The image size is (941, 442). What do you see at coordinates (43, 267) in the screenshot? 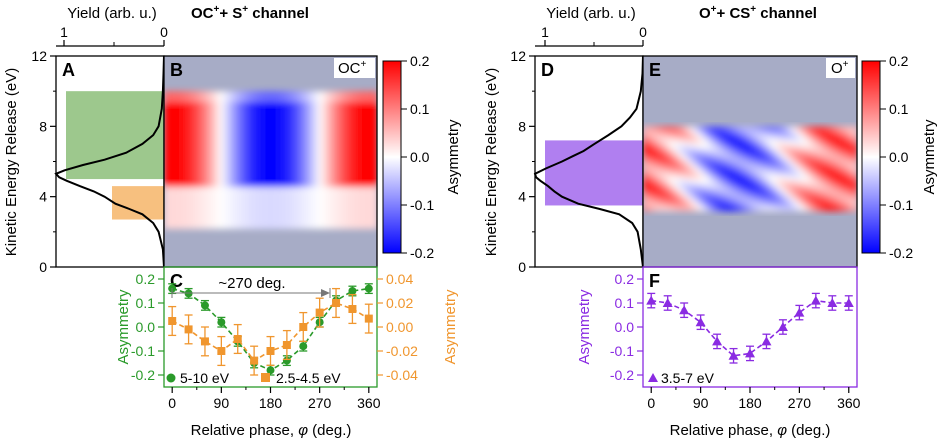
I see `ytick-label: 0` at bounding box center [43, 267].